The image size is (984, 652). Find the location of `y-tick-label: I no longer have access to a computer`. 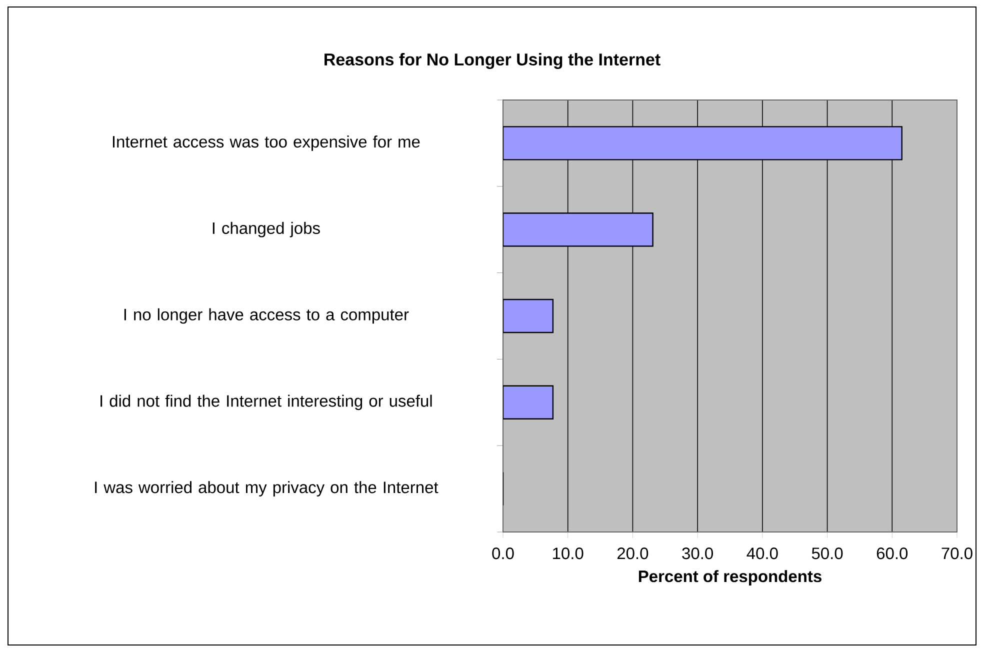

y-tick-label: I no longer have access to a computer is located at coordinates (266, 316).